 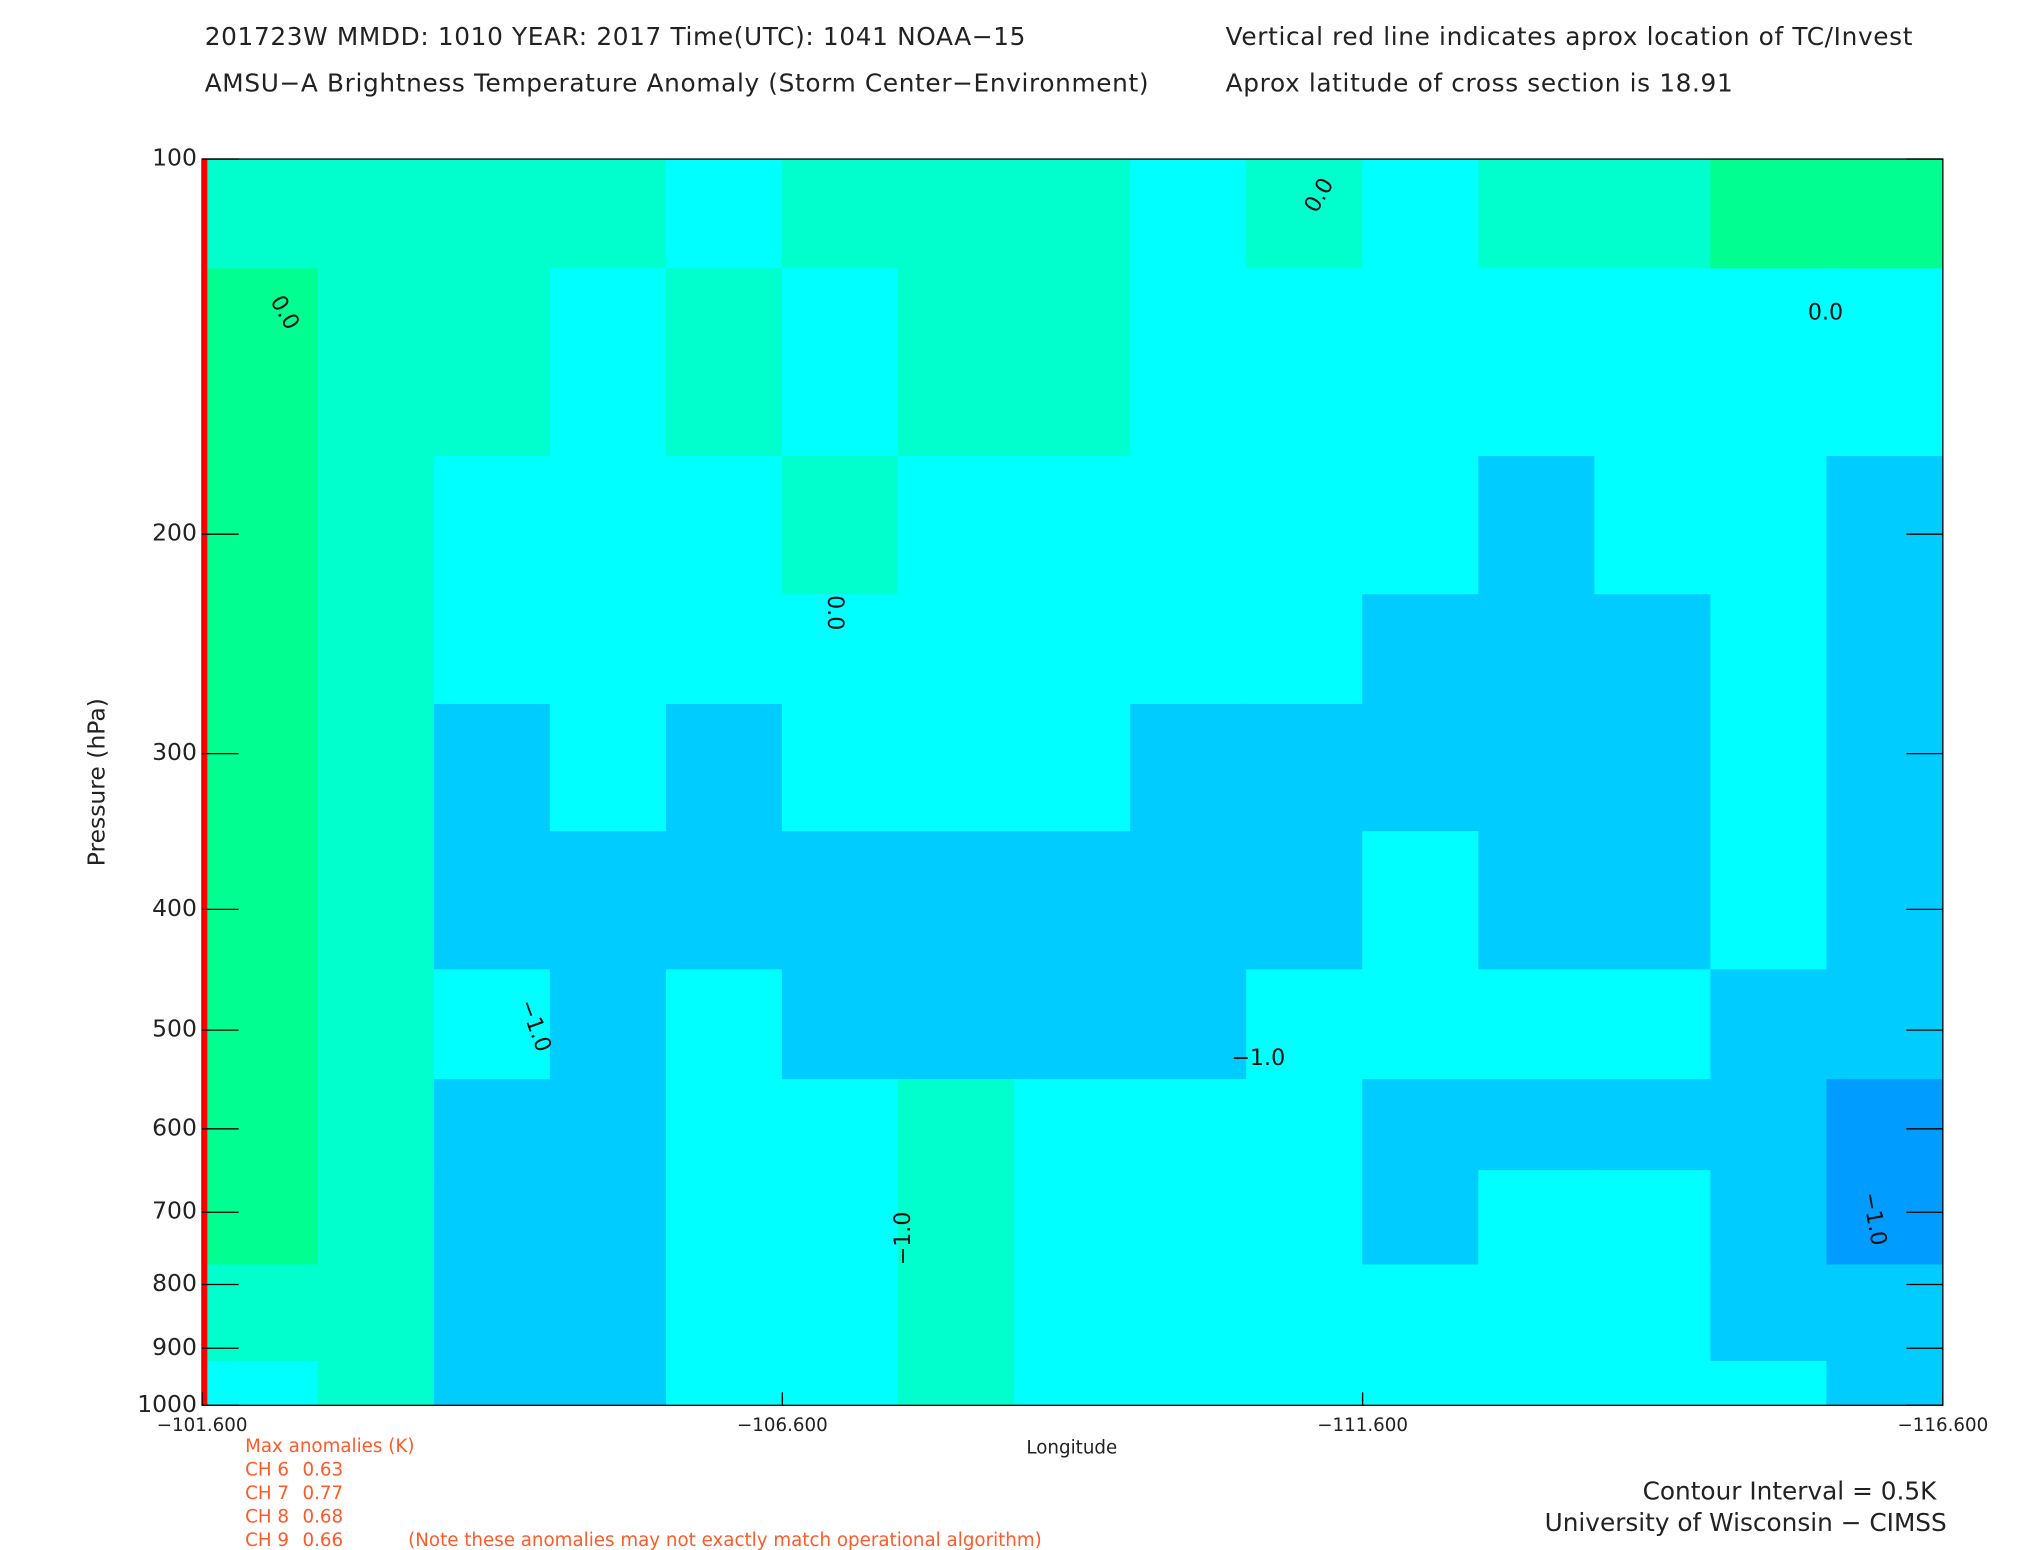 What do you see at coordinates (1258, 1058) in the screenshot?
I see `contour-label: −1.0` at bounding box center [1258, 1058].